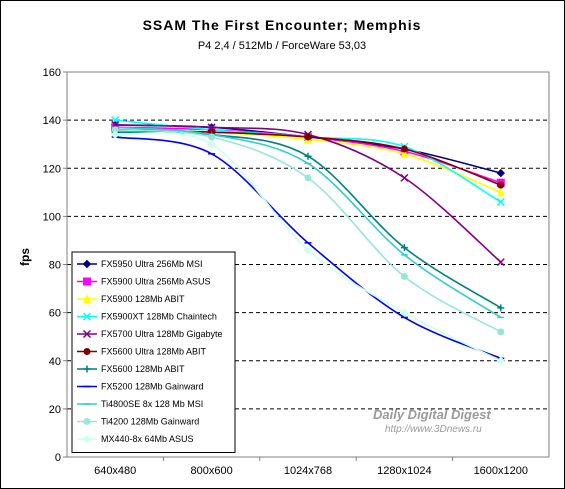  I want to click on legend-label: FX5950 Ultra 256Mb MSI, so click(152, 264).